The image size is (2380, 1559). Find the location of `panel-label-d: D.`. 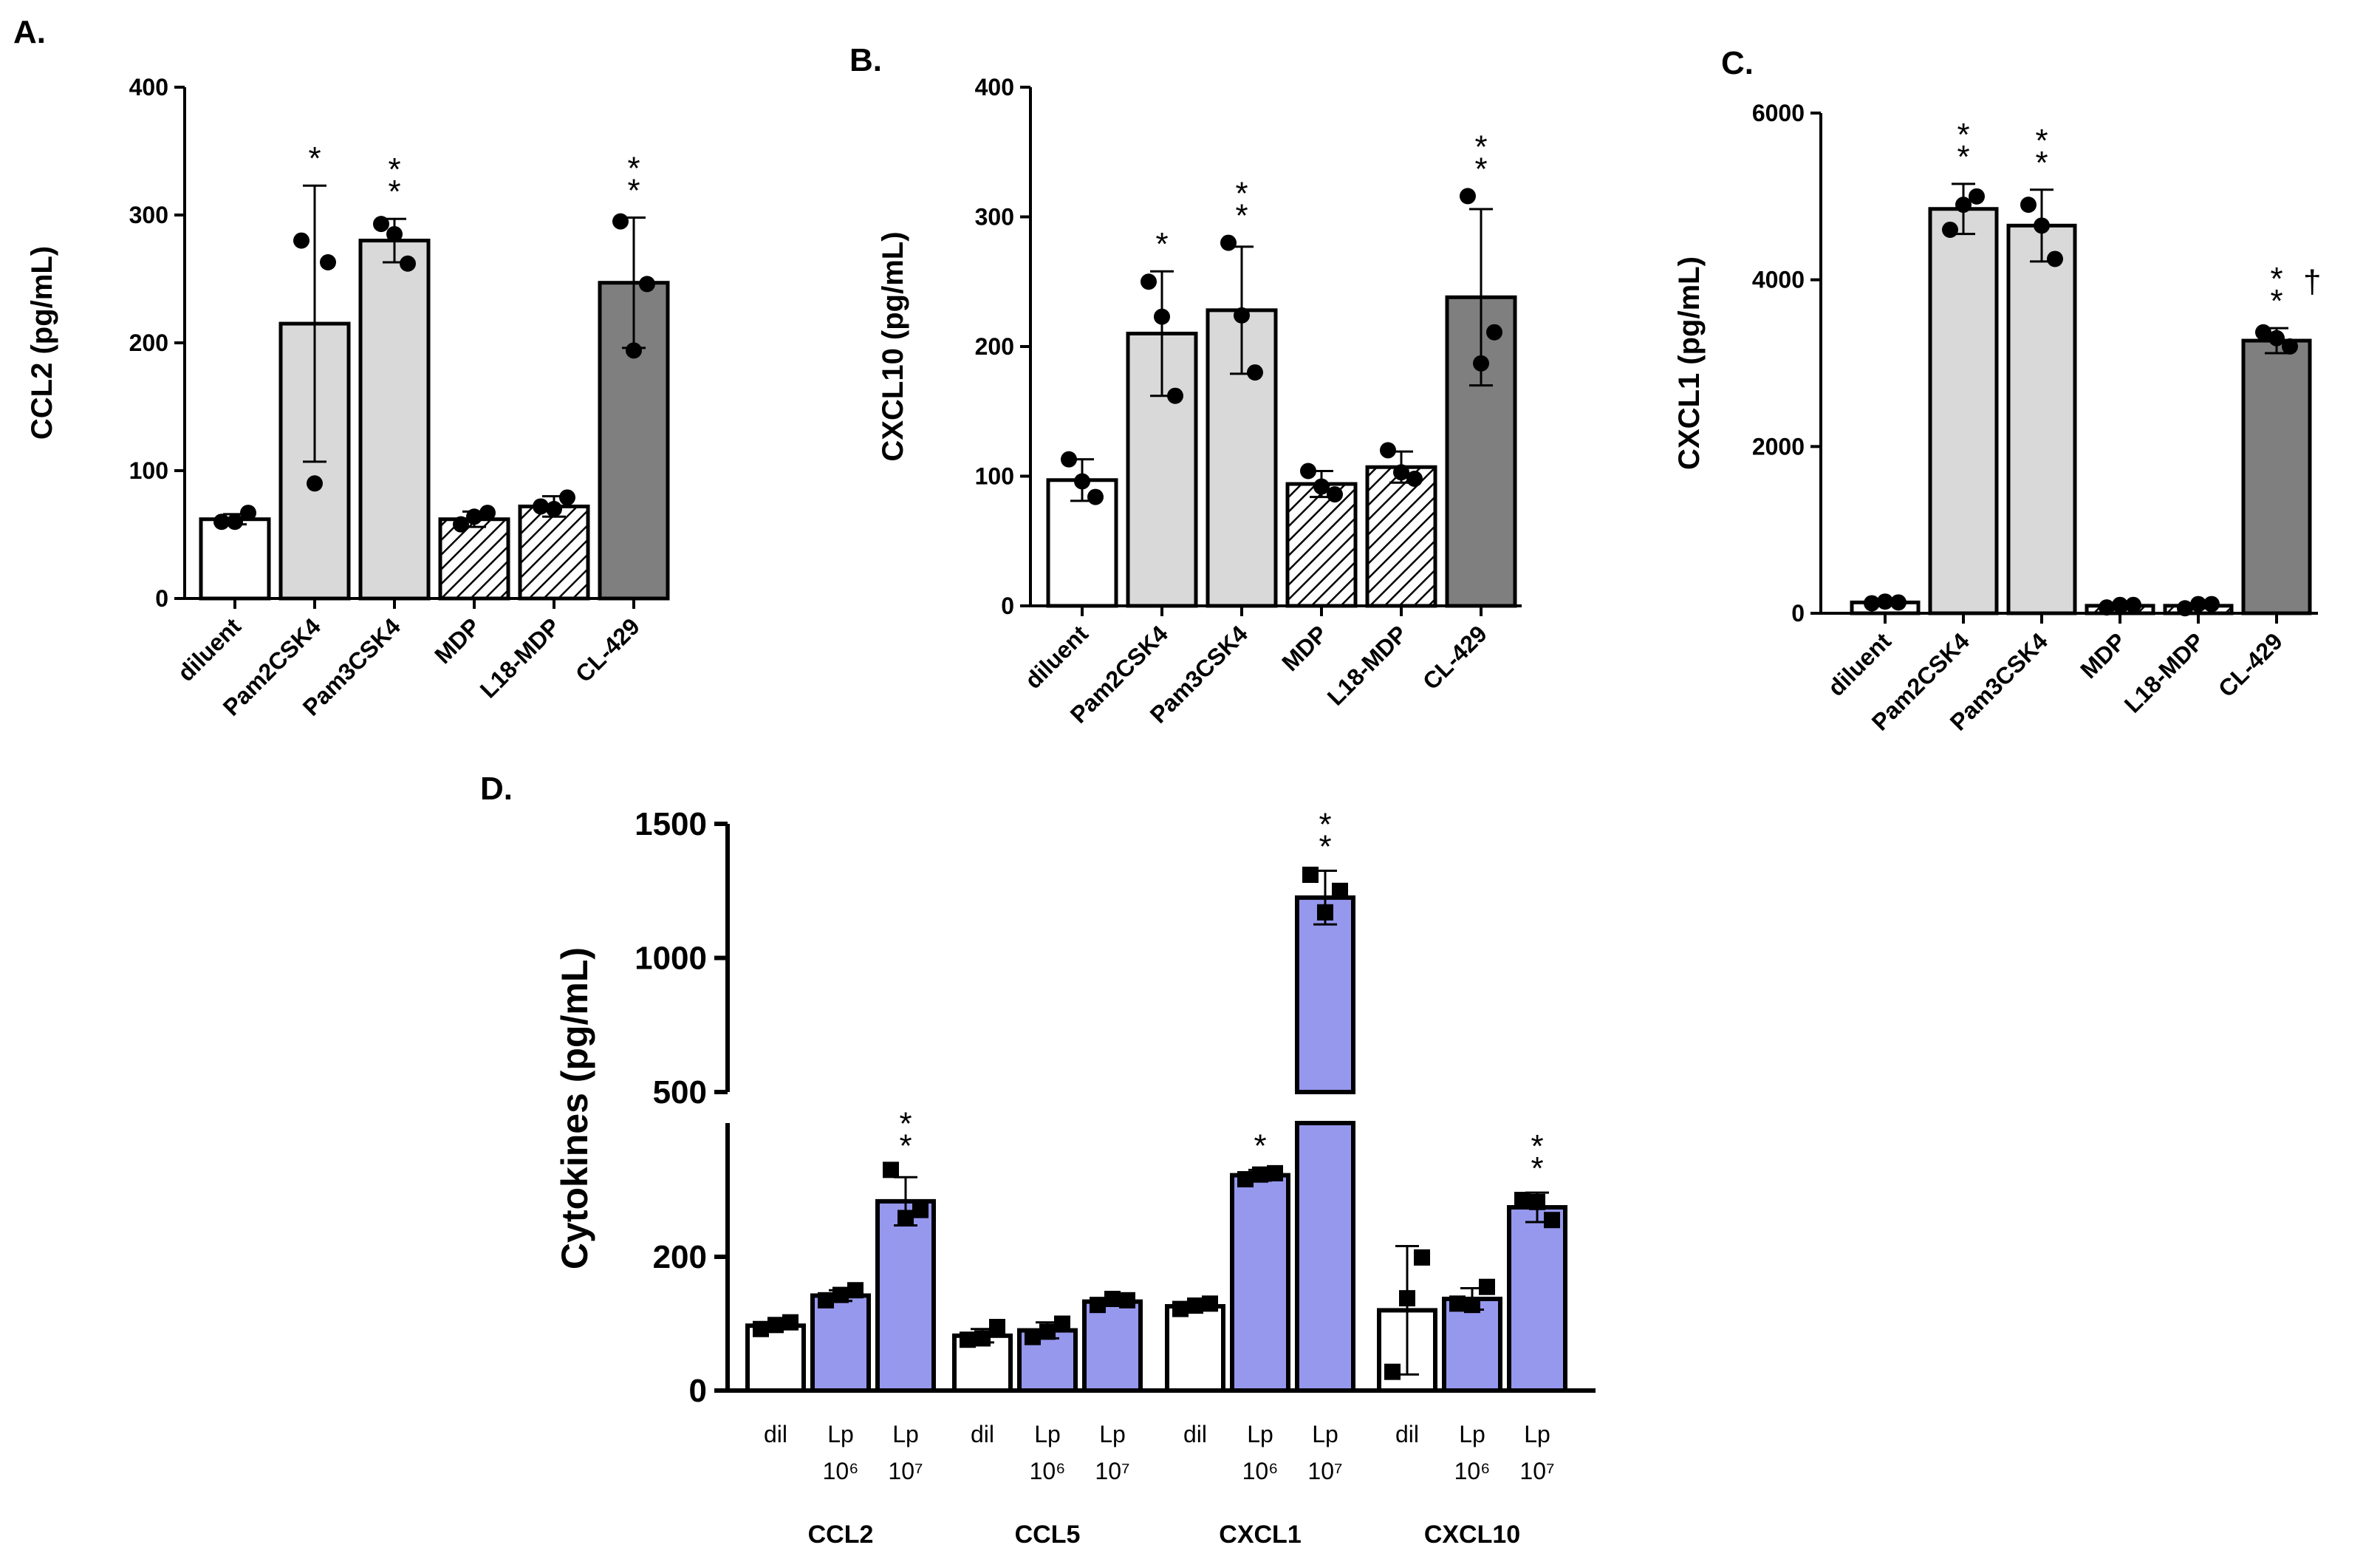

panel-label-d: D. is located at coordinates (496, 789).